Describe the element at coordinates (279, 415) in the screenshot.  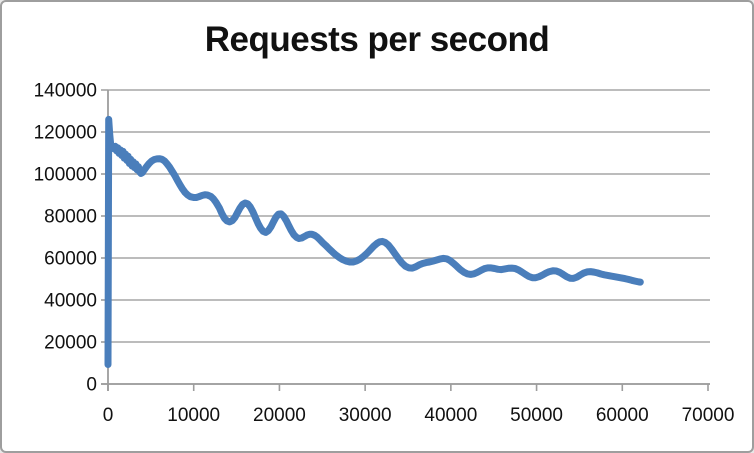
I see `x-tick-label: 20000` at that location.